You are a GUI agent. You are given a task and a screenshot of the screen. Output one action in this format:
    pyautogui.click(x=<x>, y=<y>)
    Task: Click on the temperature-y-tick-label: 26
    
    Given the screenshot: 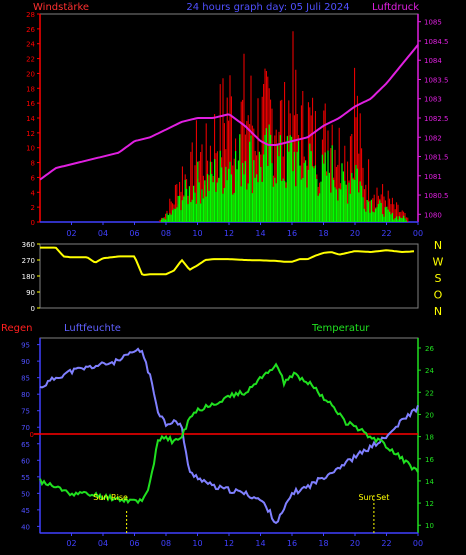 What is the action you would take?
    pyautogui.click(x=429, y=349)
    